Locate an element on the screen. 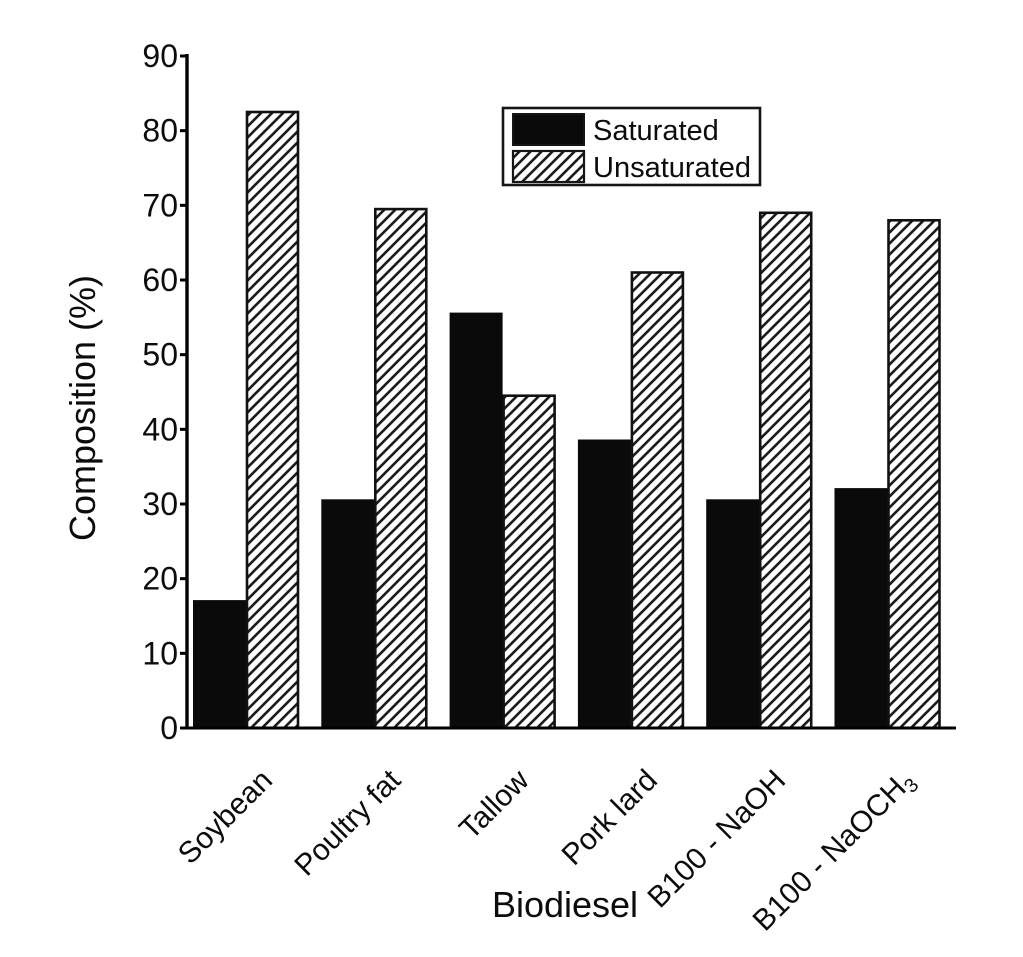 This screenshot has width=1023, height=957. y-tick-label: 10 is located at coordinates (160, 653).